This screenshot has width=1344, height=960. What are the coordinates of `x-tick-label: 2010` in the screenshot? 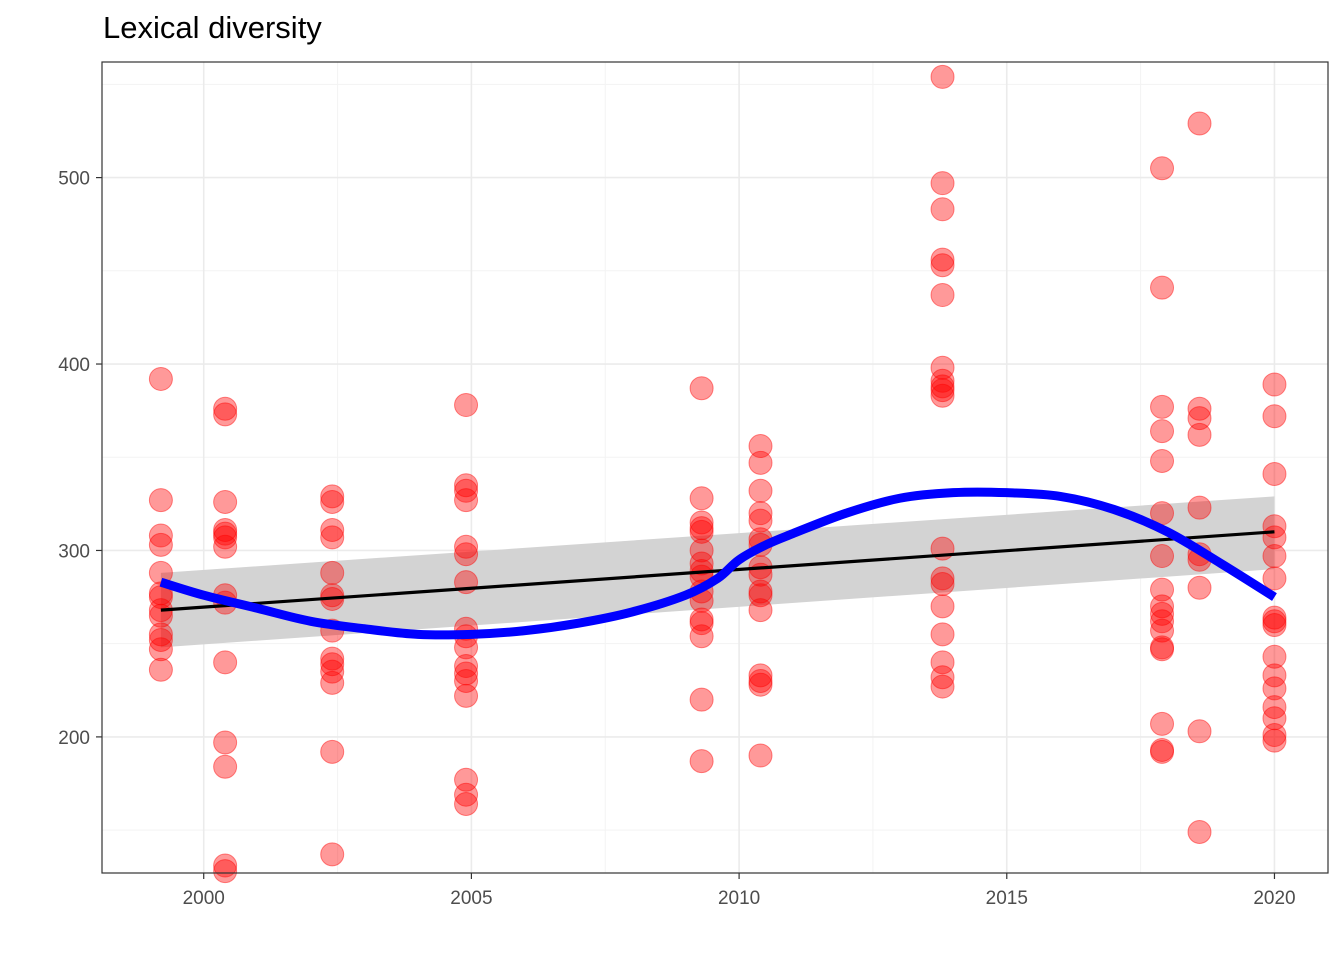 It's located at (739, 898).